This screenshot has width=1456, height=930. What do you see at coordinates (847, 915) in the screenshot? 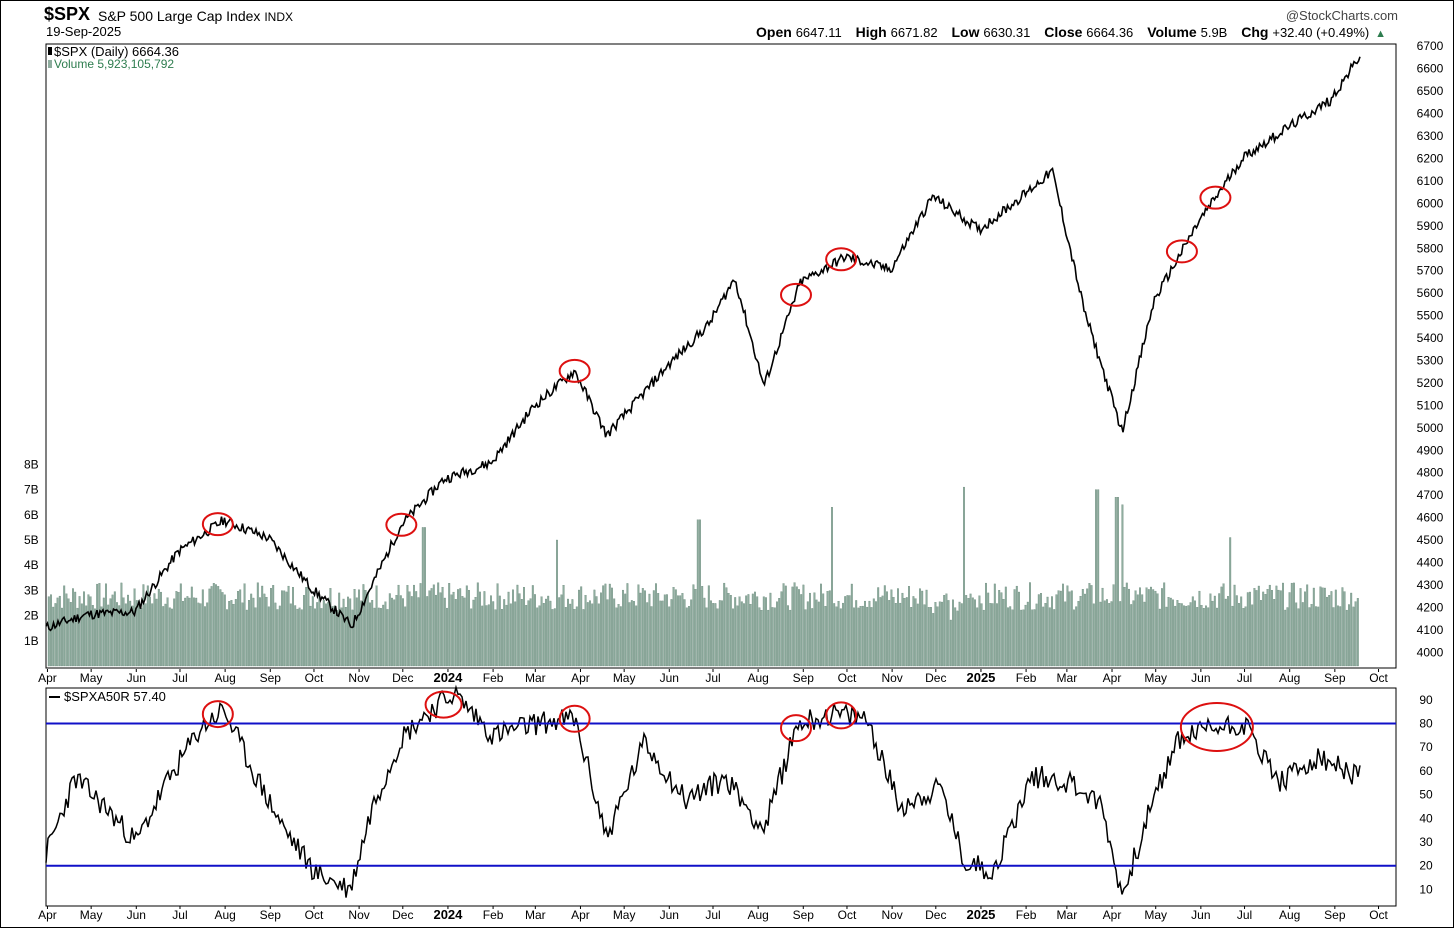
I see `breadth-xaxis-tick-18: Oct` at bounding box center [847, 915].